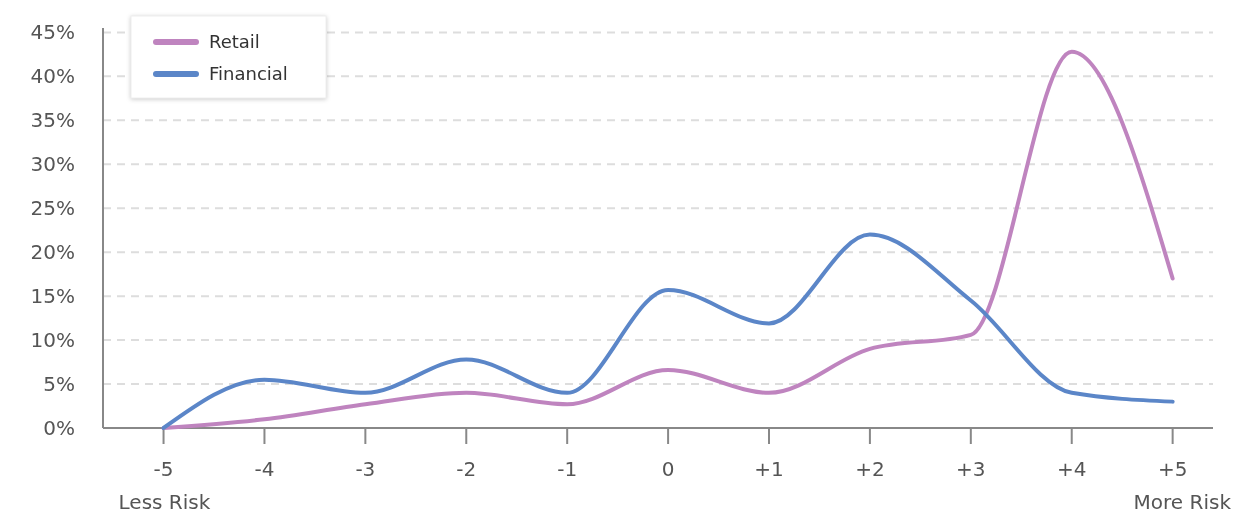  I want to click on y-tick-label: 20%, so click(52, 252).